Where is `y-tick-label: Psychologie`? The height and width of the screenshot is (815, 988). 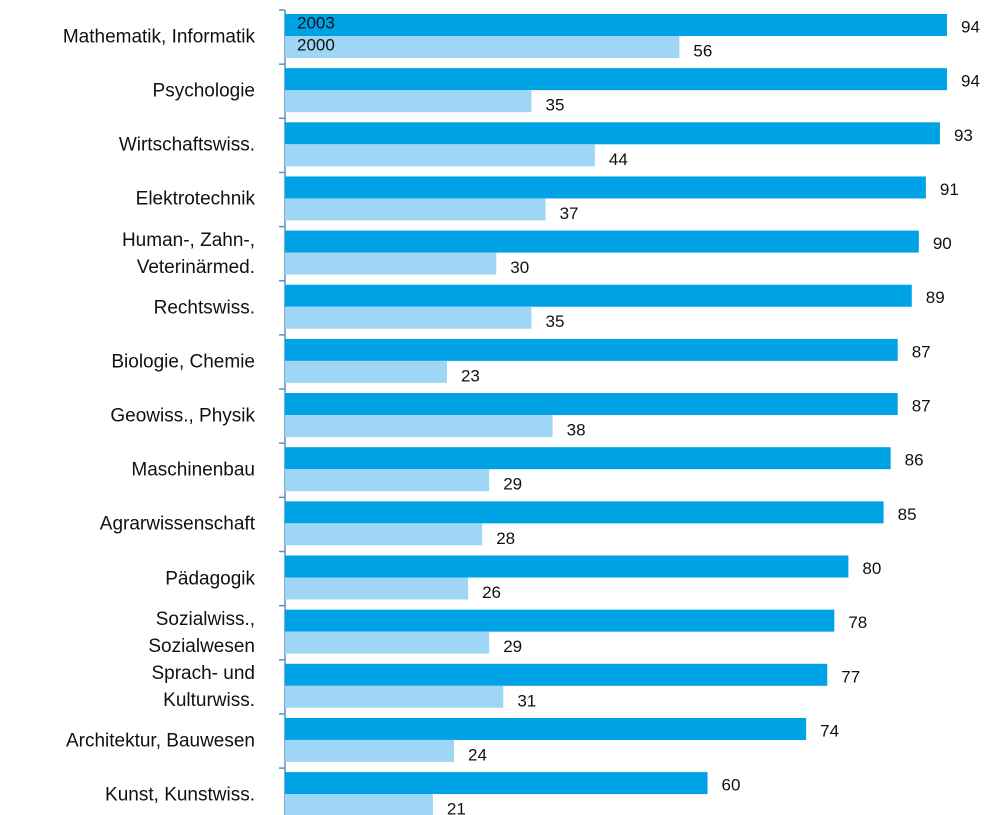
y-tick-label: Psychologie is located at coordinates (203, 91).